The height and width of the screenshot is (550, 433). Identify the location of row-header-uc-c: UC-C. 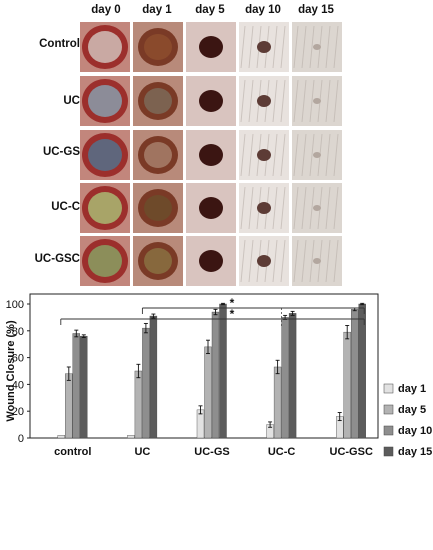
(65, 207).